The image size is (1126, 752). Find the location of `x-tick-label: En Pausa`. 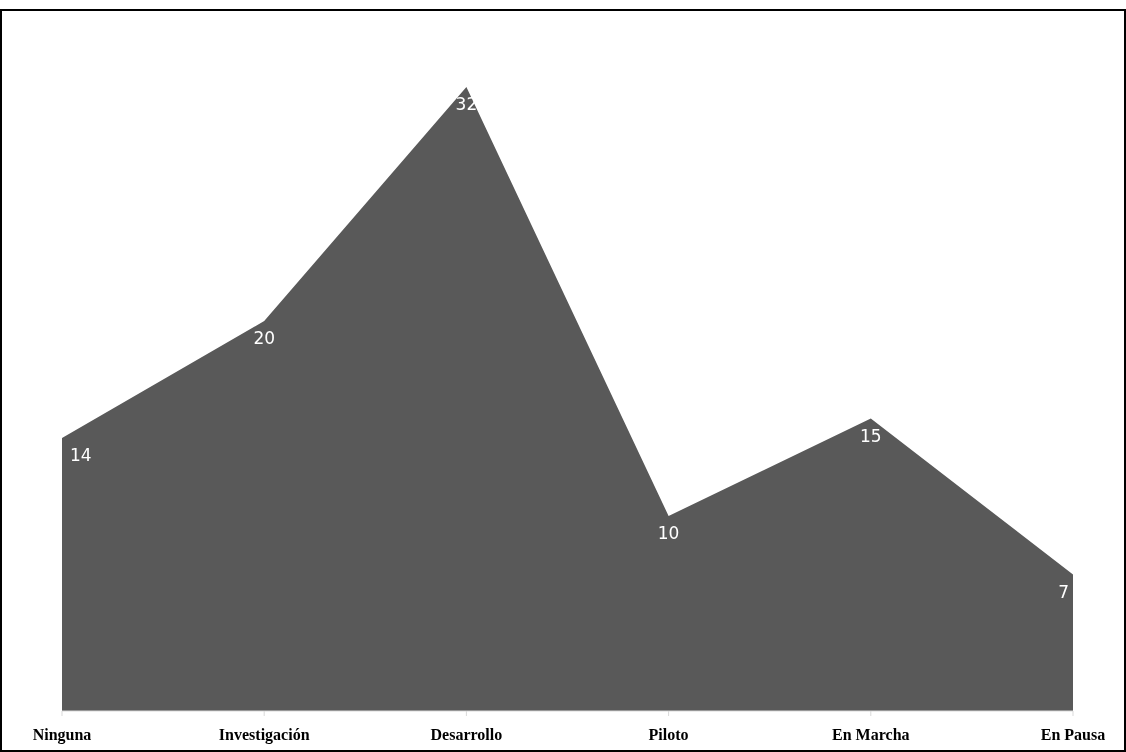

x-tick-label: En Pausa is located at coordinates (1073, 734).